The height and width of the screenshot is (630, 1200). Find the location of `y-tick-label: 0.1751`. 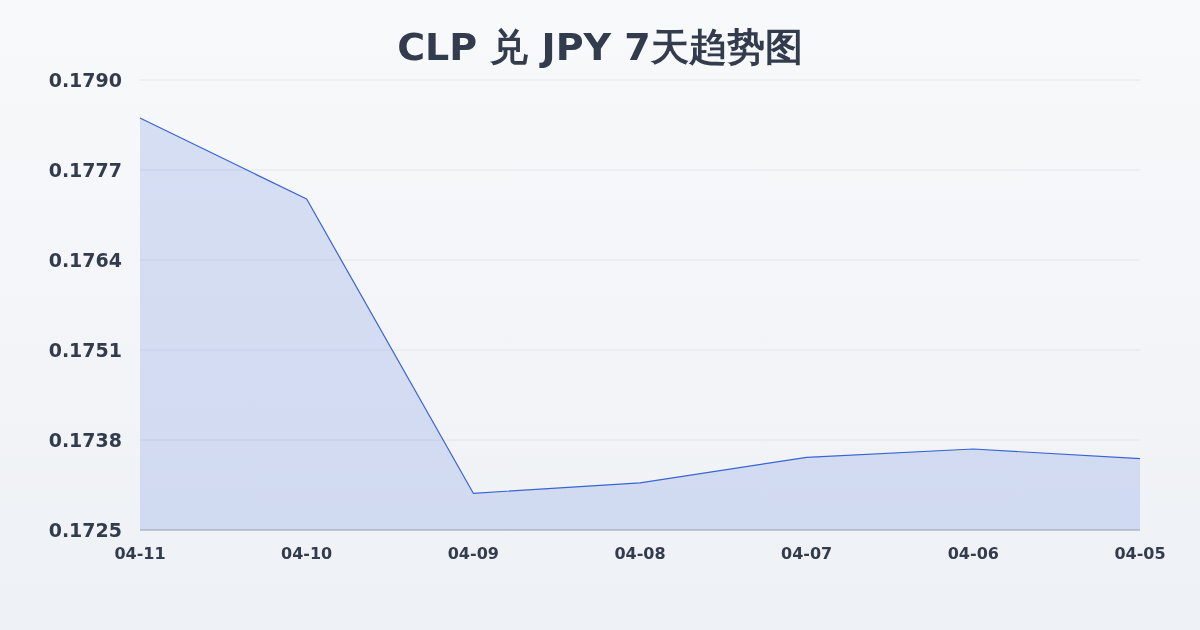

y-tick-label: 0.1751 is located at coordinates (85, 350).